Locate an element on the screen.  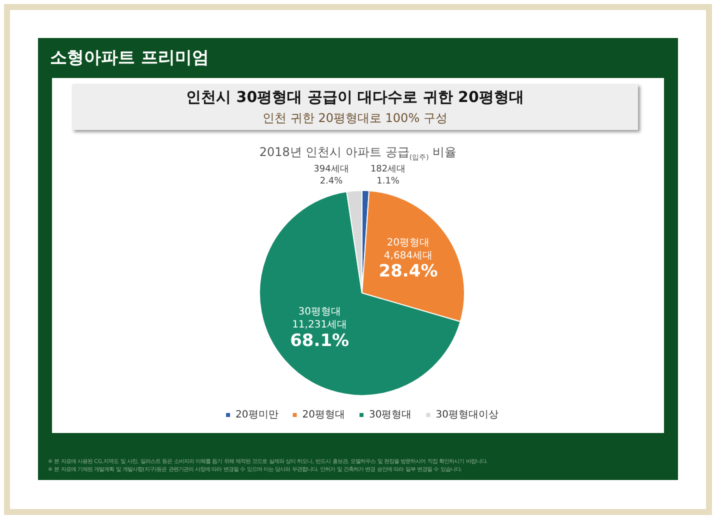
chart-subtitle: 인천 귀한 20평형대로 100% 구성 is located at coordinates (355, 118).